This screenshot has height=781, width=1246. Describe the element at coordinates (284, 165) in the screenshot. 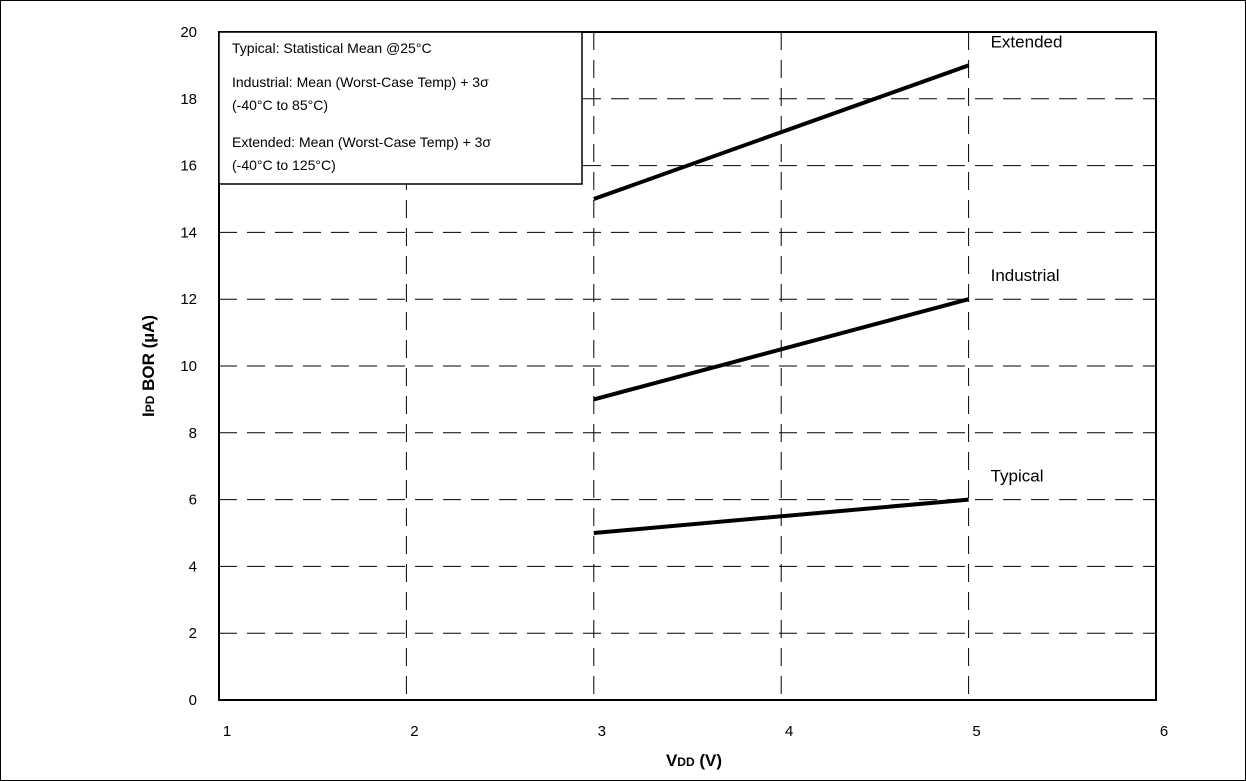

I see `note-extended-range: (-40°C to 125°C)` at that location.